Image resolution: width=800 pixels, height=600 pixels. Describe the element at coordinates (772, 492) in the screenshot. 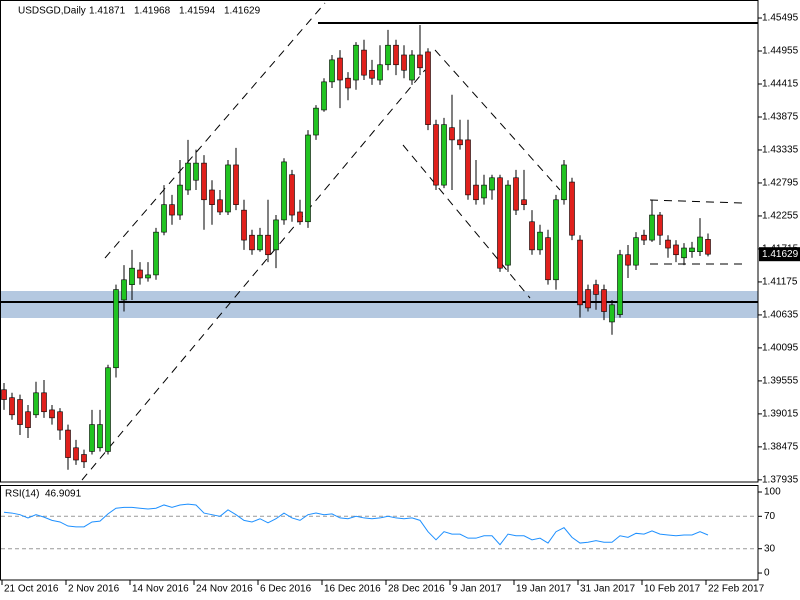

I see `y-tick-label: 100` at that location.